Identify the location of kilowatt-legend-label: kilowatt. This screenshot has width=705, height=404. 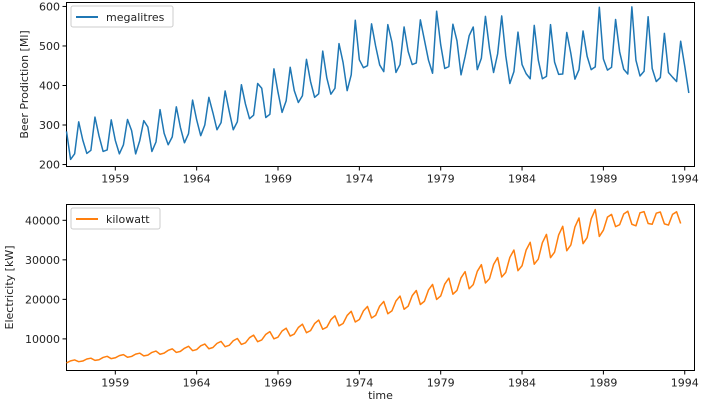
(128, 219).